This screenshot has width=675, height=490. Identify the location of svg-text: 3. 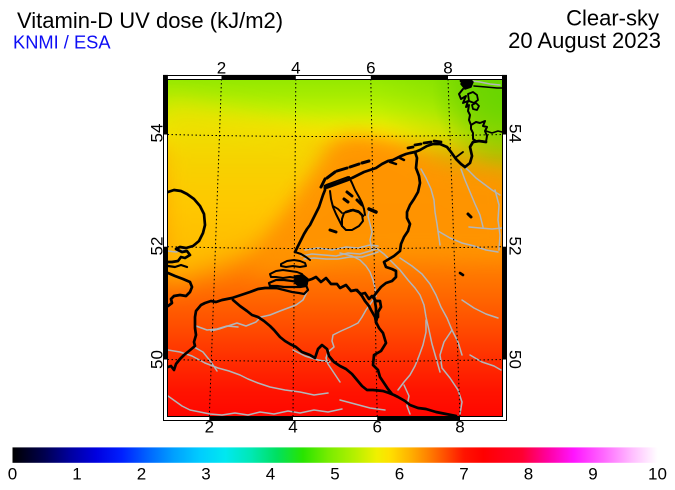
(205, 474).